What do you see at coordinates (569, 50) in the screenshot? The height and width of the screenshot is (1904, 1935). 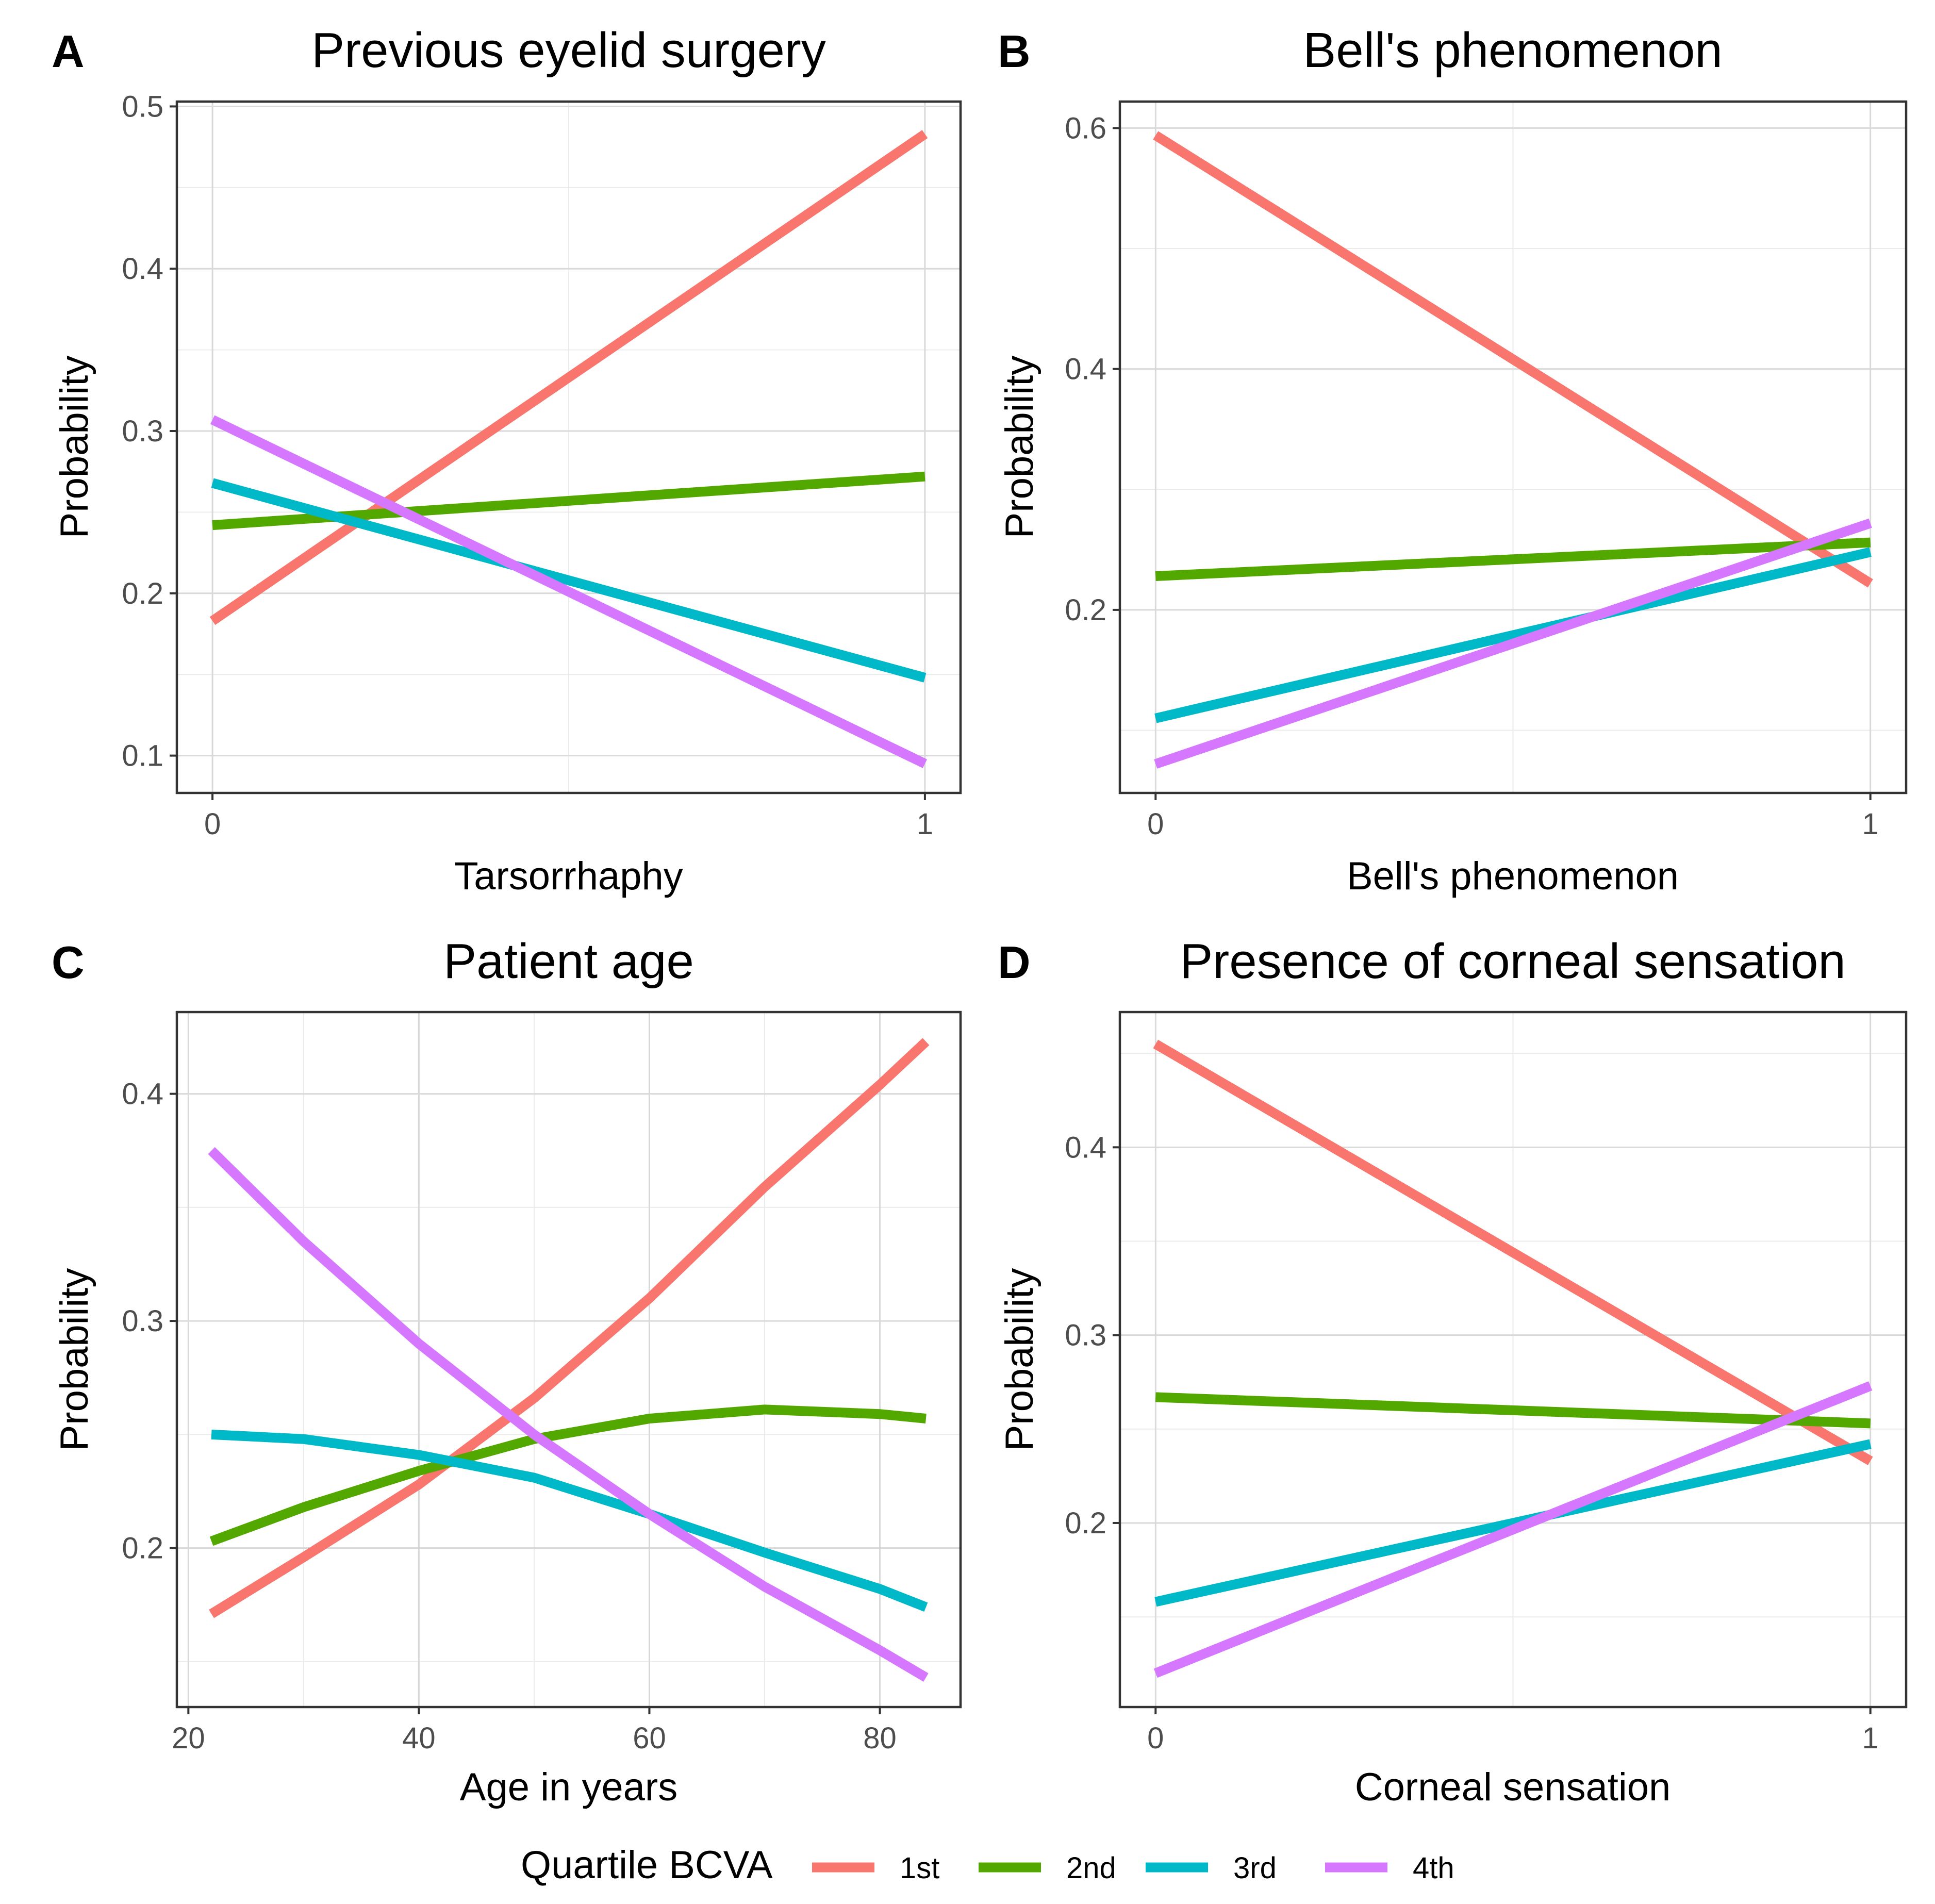 I see `panel-title: Previous eyelid surgery` at bounding box center [569, 50].